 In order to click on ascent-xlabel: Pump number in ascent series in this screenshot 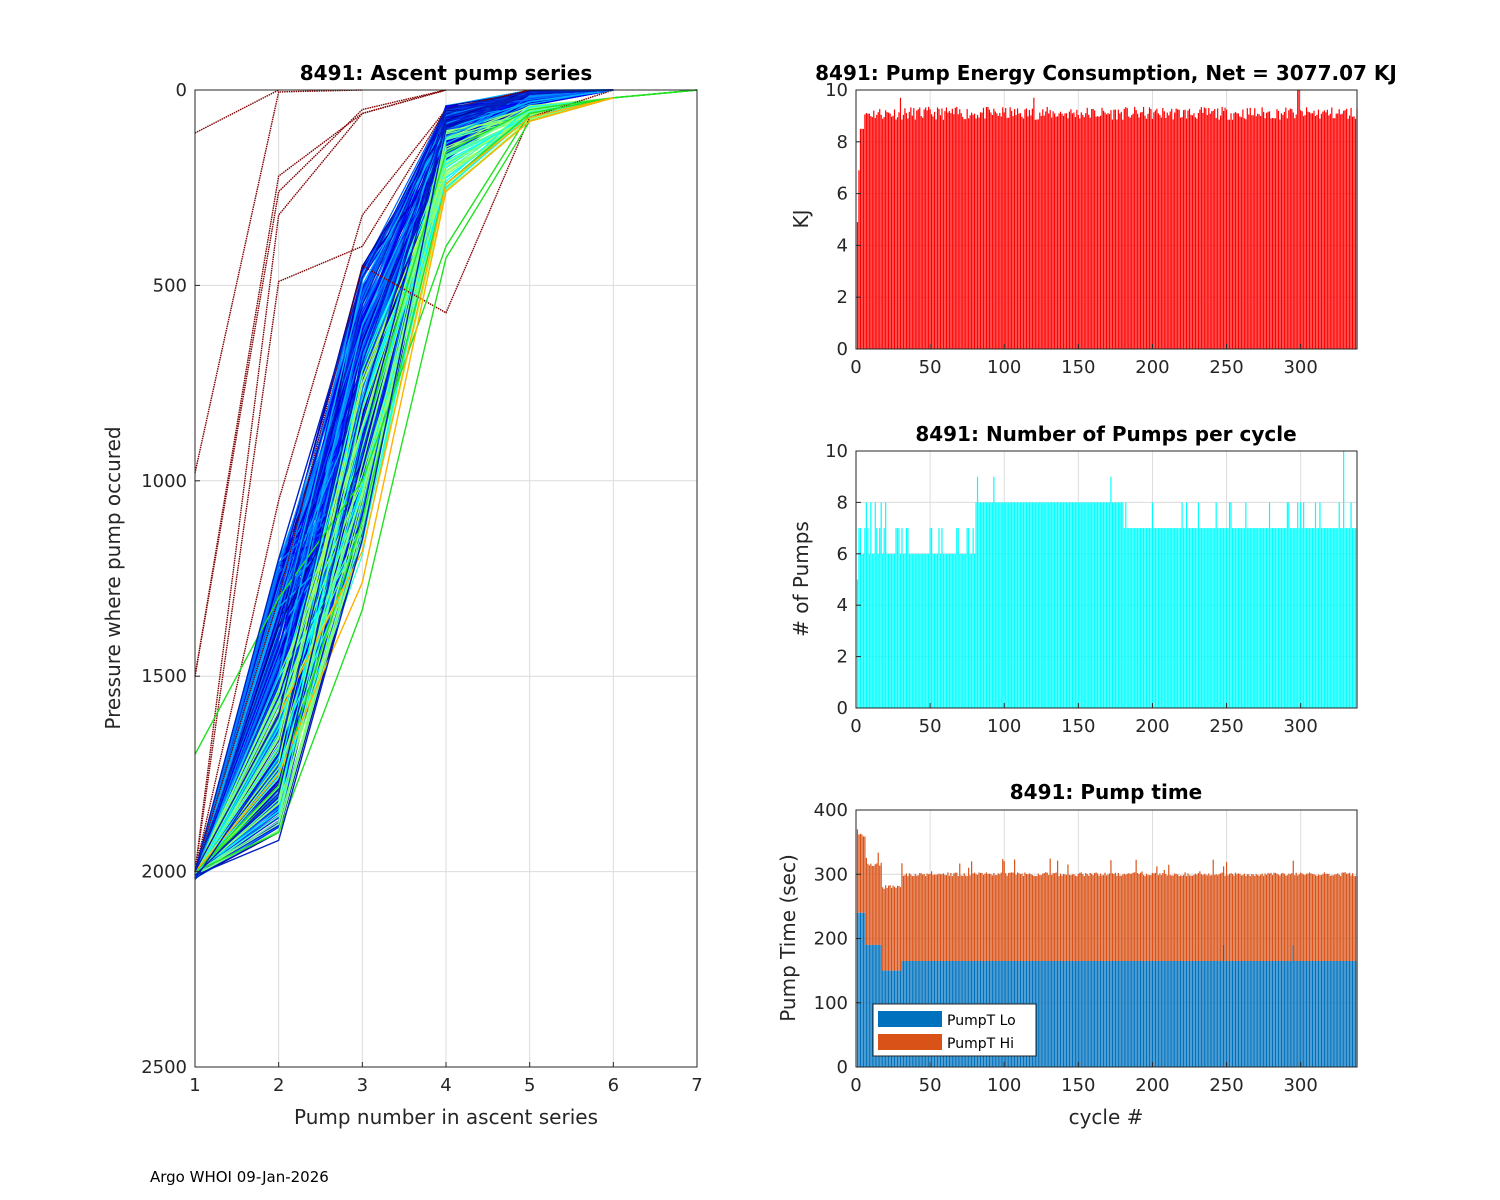, I will do `click(446, 1117)`.